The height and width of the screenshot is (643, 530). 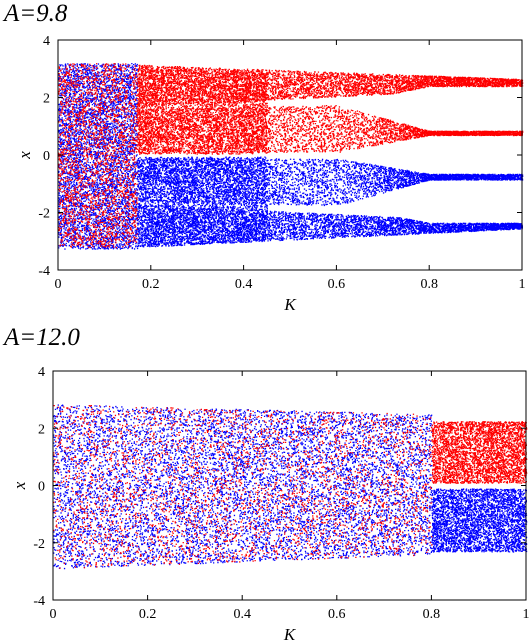 I want to click on series-blue-mixed-region, so click(x=98, y=156).